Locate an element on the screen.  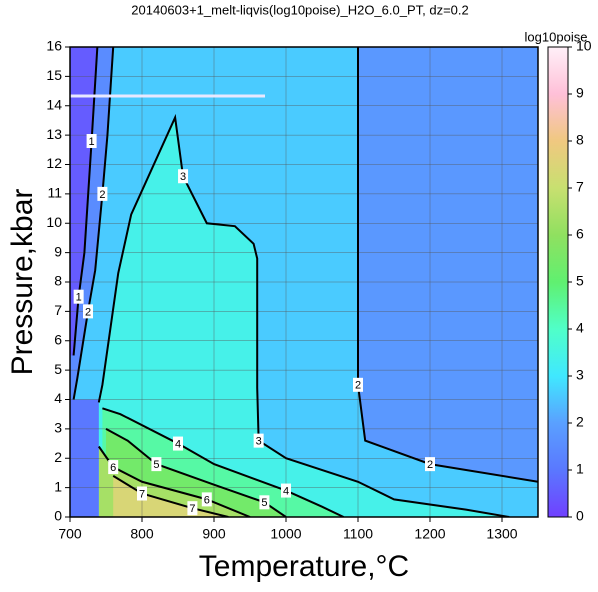
y-tick-label: 8 is located at coordinates (58, 281).